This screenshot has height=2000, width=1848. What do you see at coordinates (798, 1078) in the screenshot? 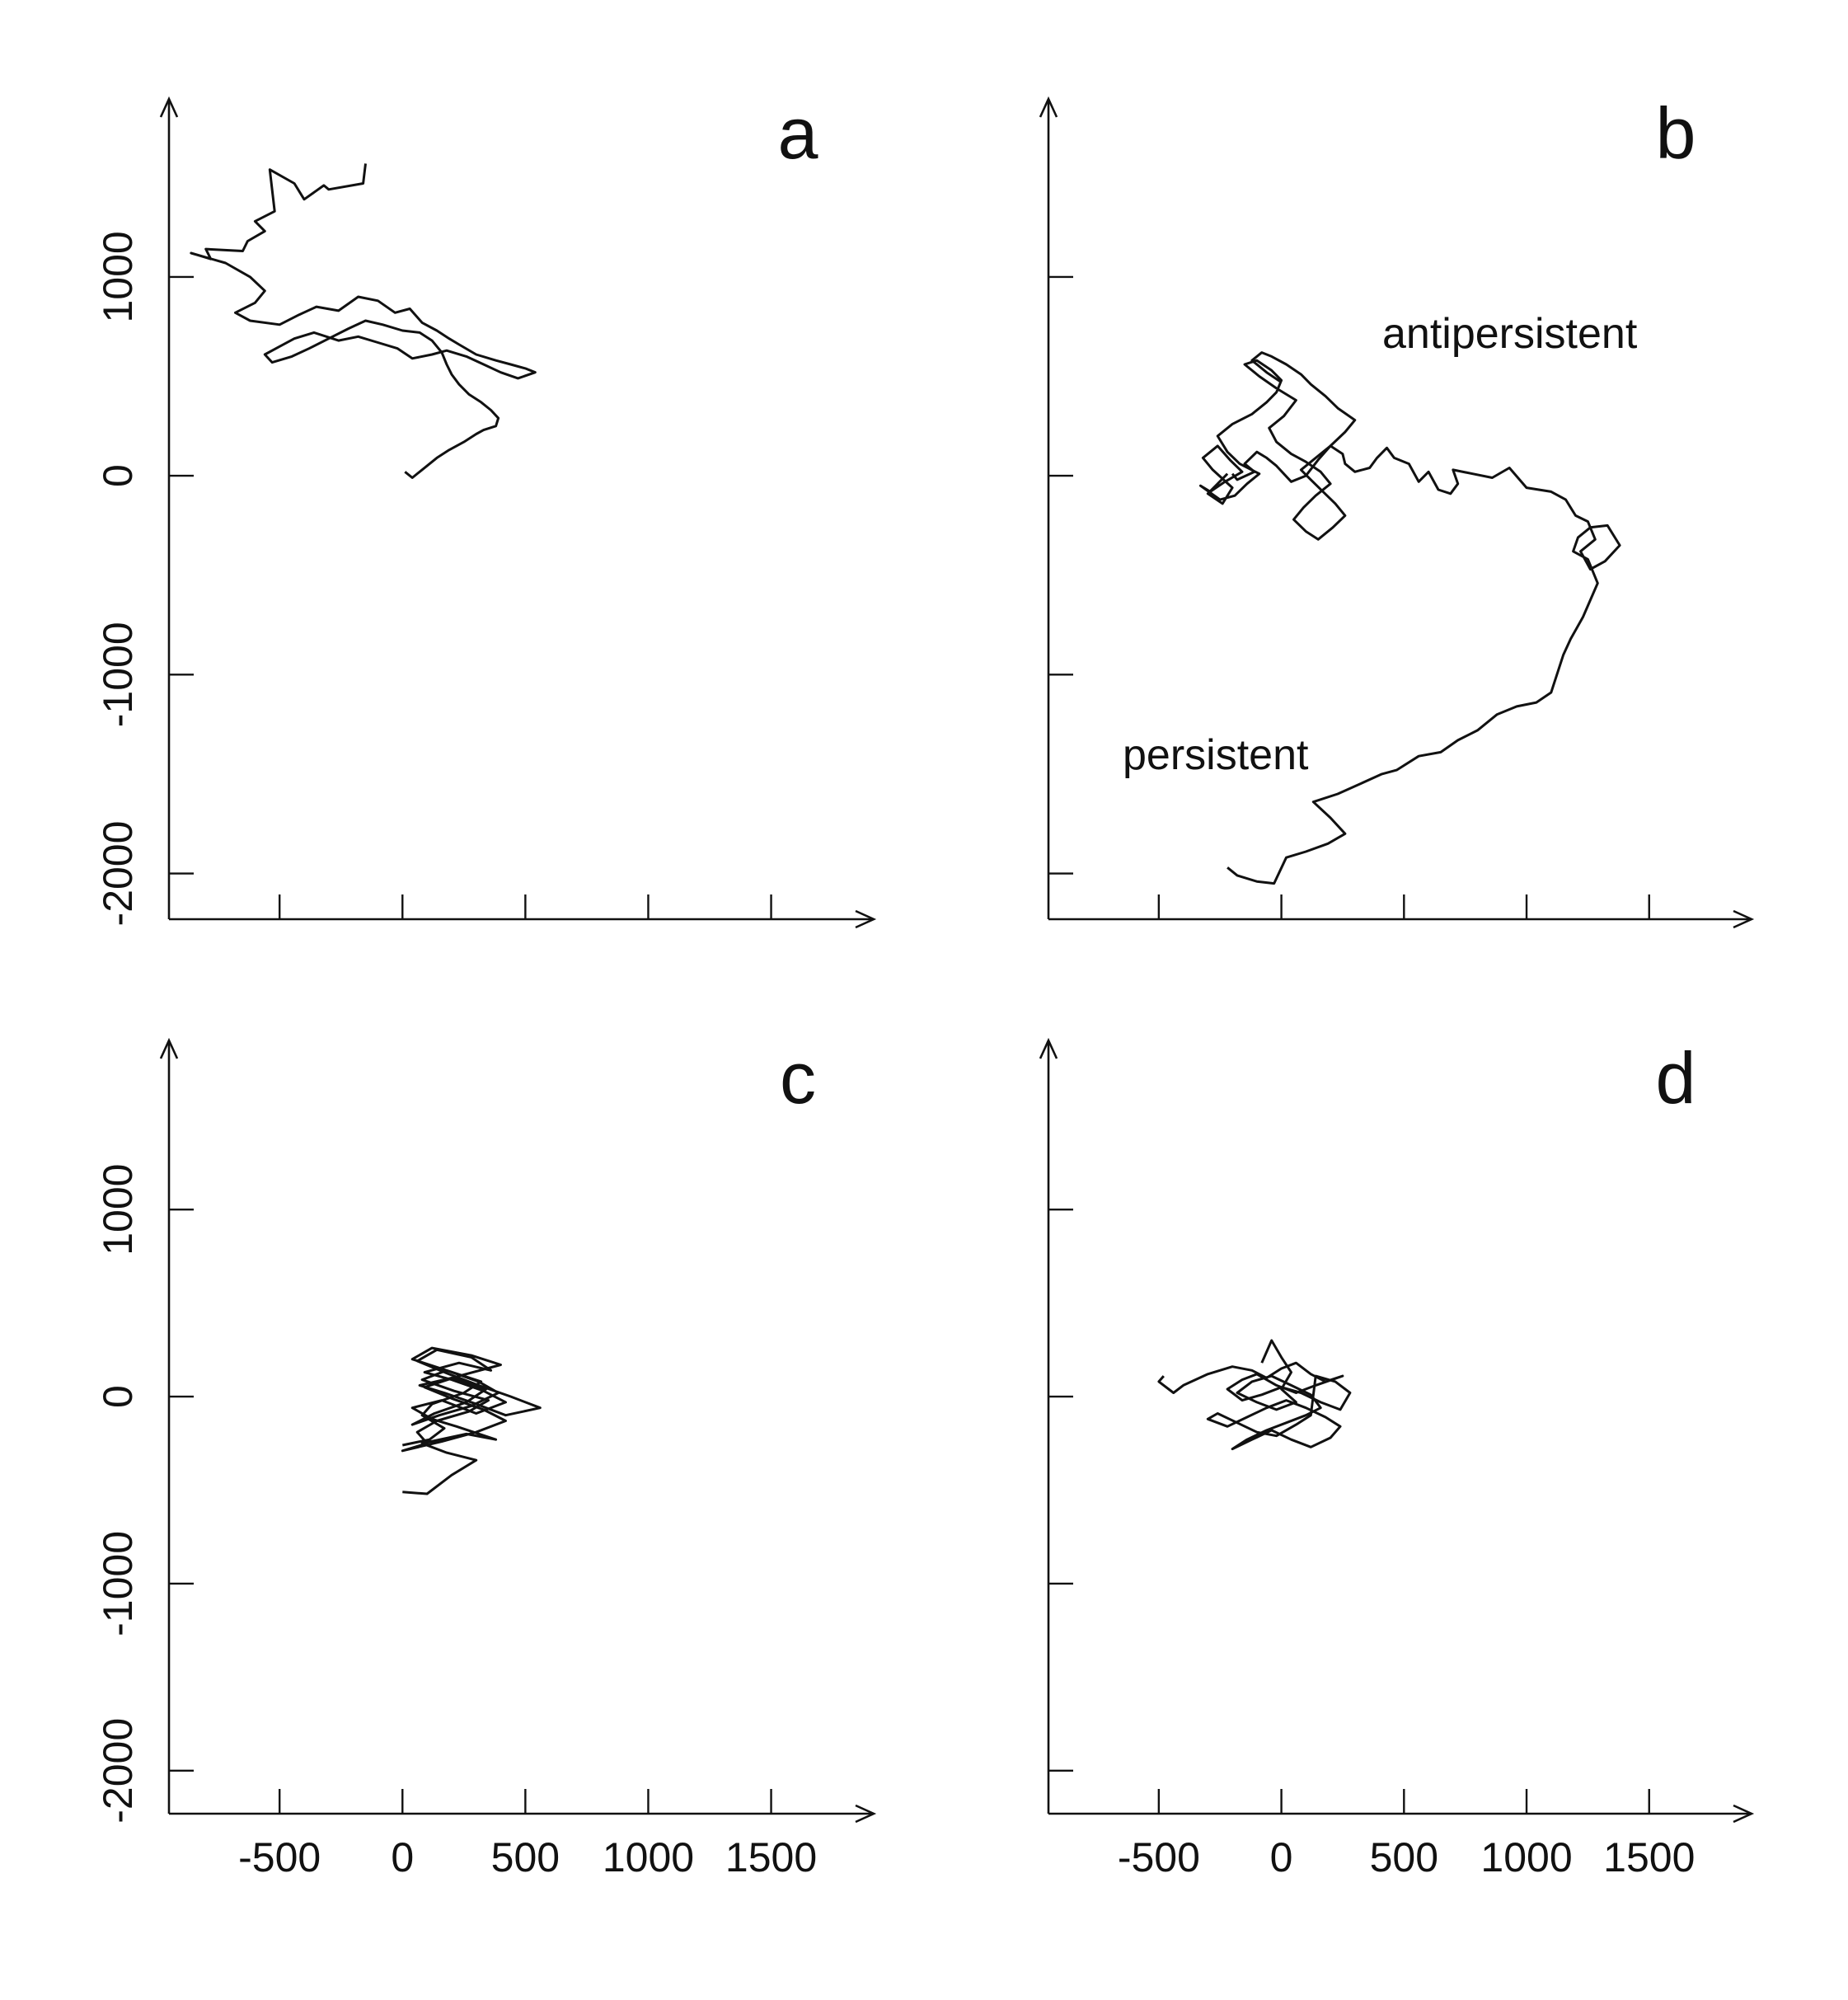
I see `panel-letter: c` at bounding box center [798, 1078].